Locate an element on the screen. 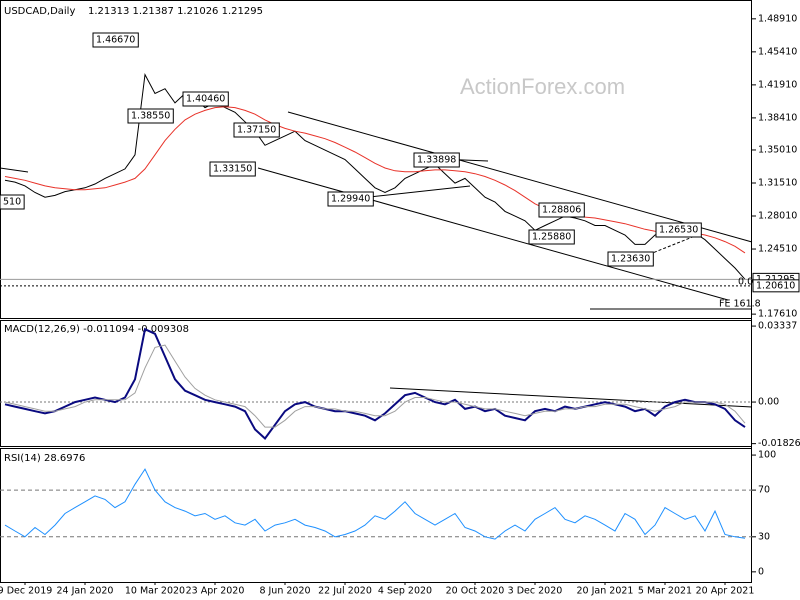  annotation: 510 is located at coordinates (12, 202).